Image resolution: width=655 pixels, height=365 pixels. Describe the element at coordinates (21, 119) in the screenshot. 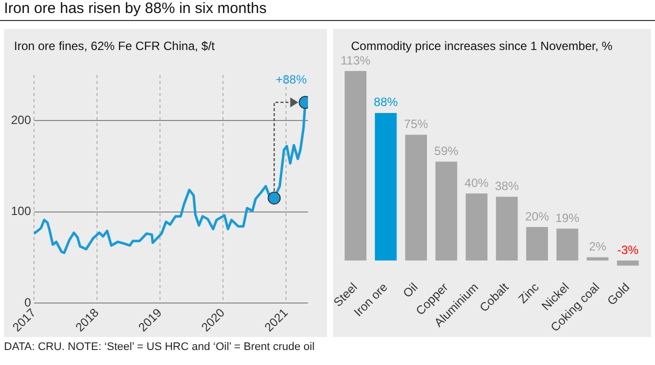

I see `y-tick-label: 200` at that location.